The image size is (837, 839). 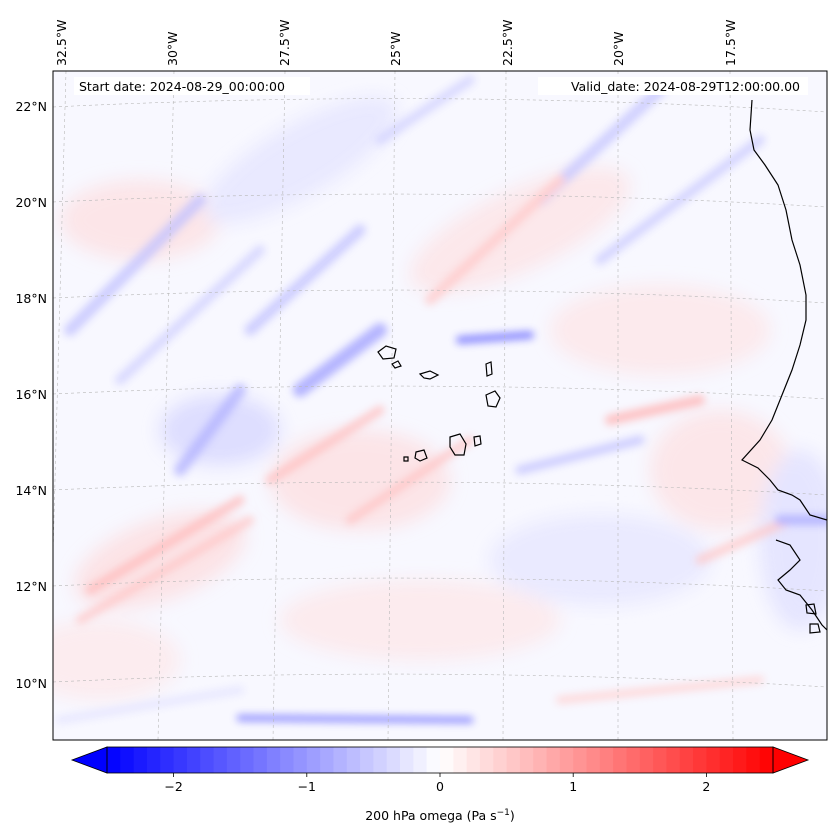 I want to click on start-date-box, so click(x=192, y=86).